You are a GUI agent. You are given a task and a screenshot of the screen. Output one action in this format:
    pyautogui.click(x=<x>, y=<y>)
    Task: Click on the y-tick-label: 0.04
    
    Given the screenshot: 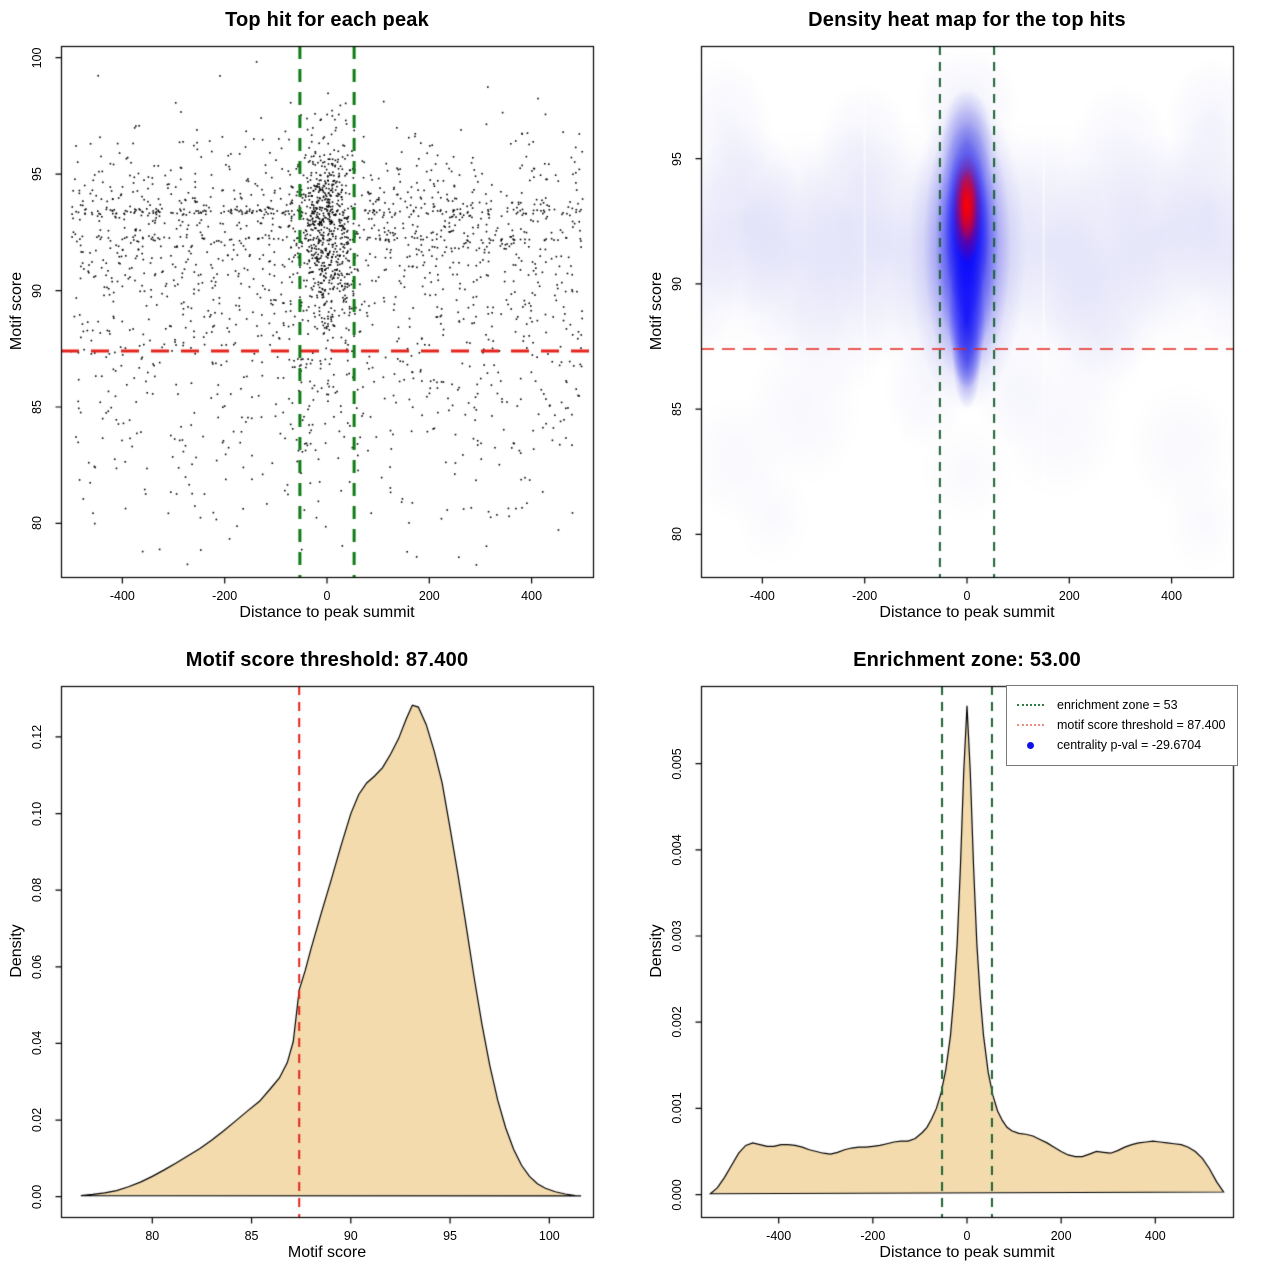 What is the action you would take?
    pyautogui.click(x=37, y=1043)
    